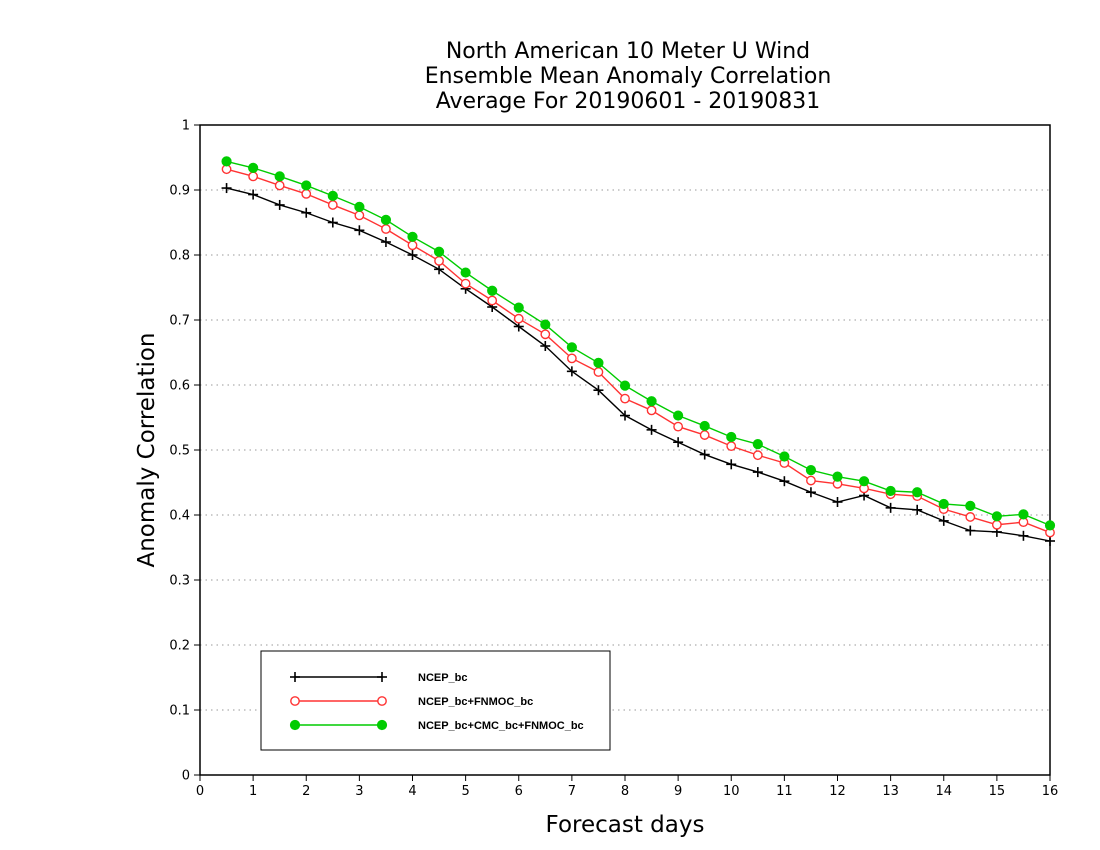 This screenshot has height=850, width=1100. What do you see at coordinates (628, 101) in the screenshot?
I see `title-line-3: Average For 20190601 - 20190831` at bounding box center [628, 101].